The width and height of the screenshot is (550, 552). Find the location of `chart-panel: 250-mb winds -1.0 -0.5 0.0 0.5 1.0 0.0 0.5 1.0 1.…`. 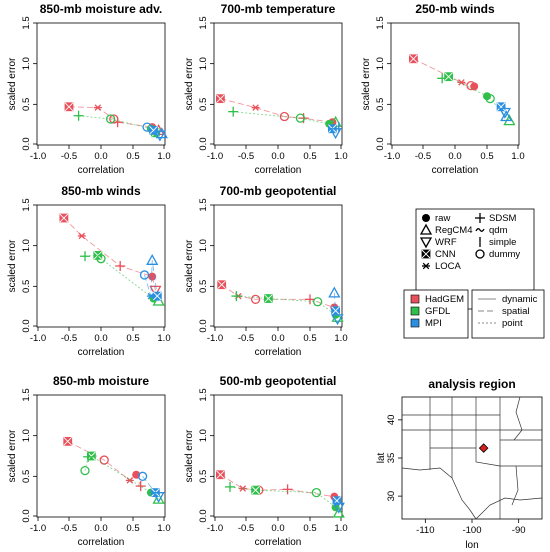

chart-panel: 250-mb winds -1.0 -0.5 0.0 0.5 1.0 0.0 0.5 1.0 1.… is located at coordinates (443, 89).